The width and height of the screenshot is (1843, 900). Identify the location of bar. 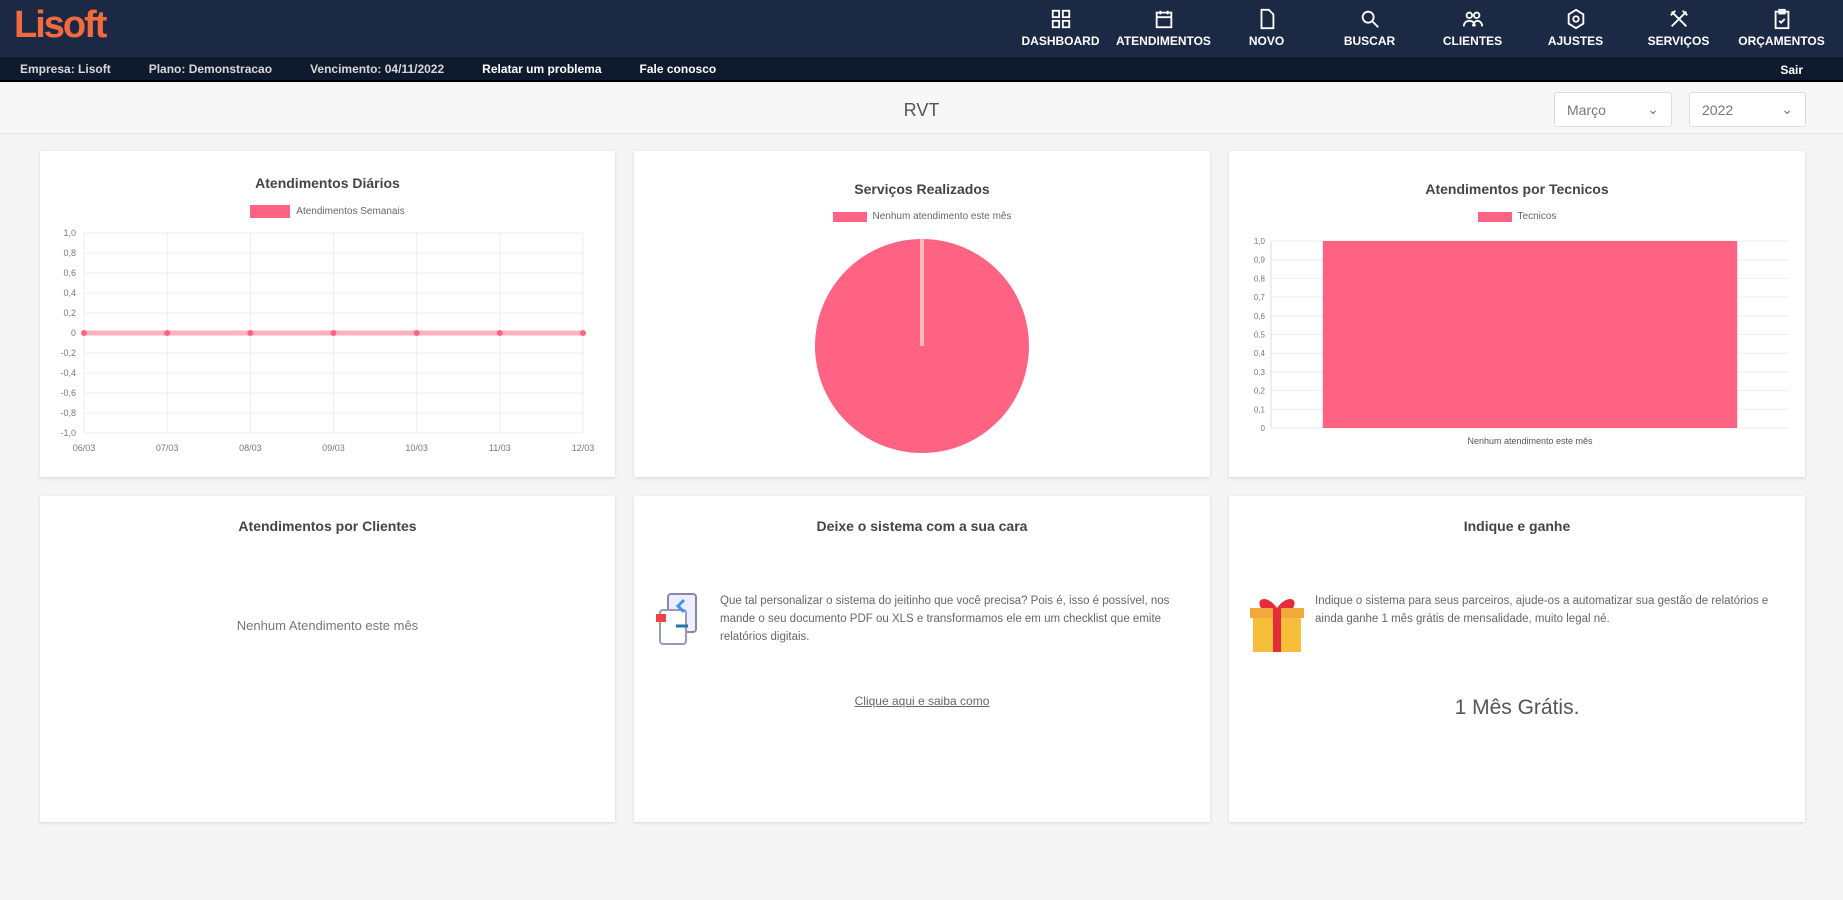
(1530, 334).